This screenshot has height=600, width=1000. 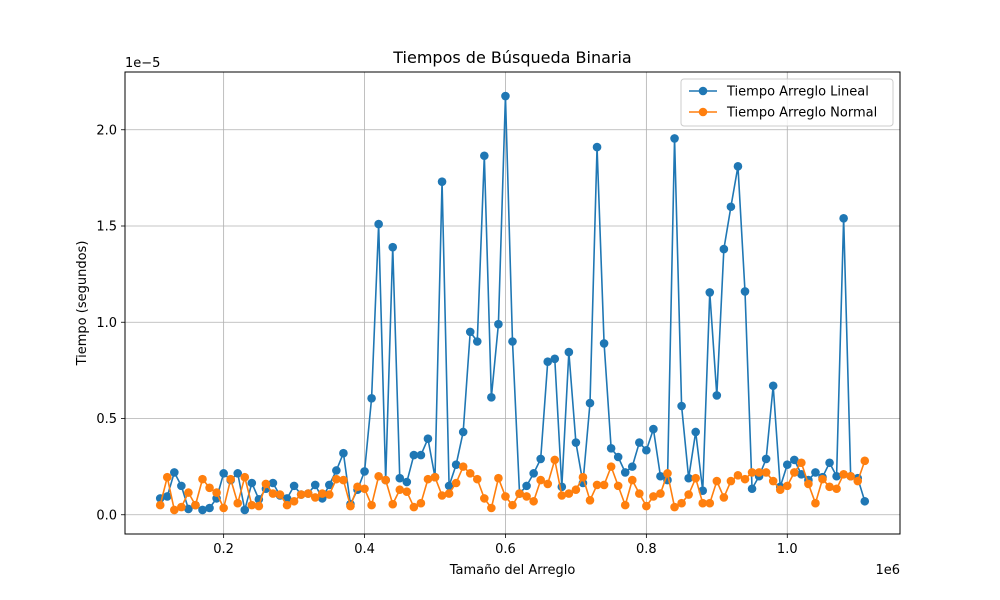 I want to click on y-tick-label: 1.5, so click(x=106, y=227).